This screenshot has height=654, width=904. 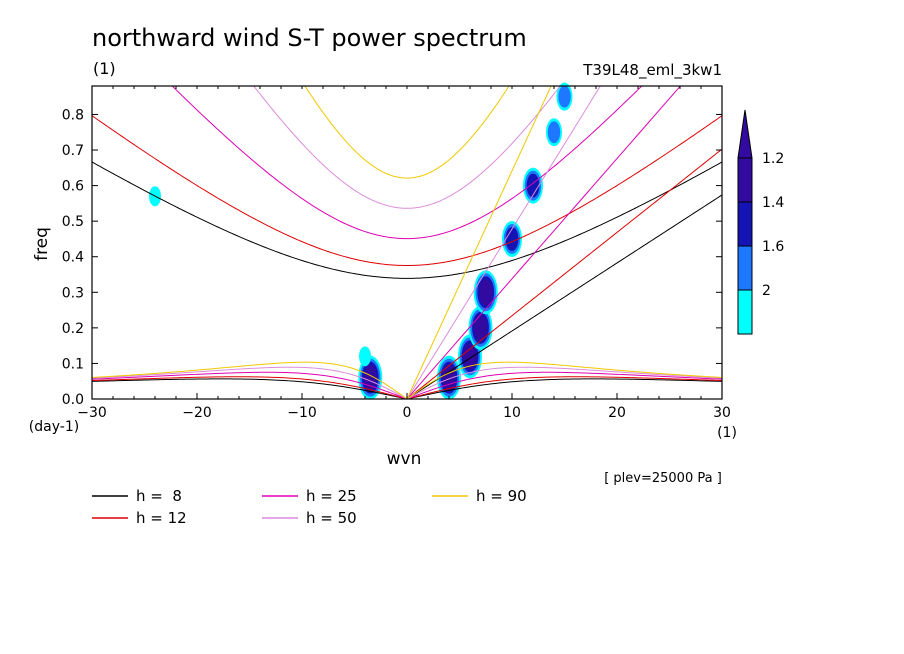 What do you see at coordinates (617, 413) in the screenshot?
I see `x-tick-label-5: 20` at bounding box center [617, 413].